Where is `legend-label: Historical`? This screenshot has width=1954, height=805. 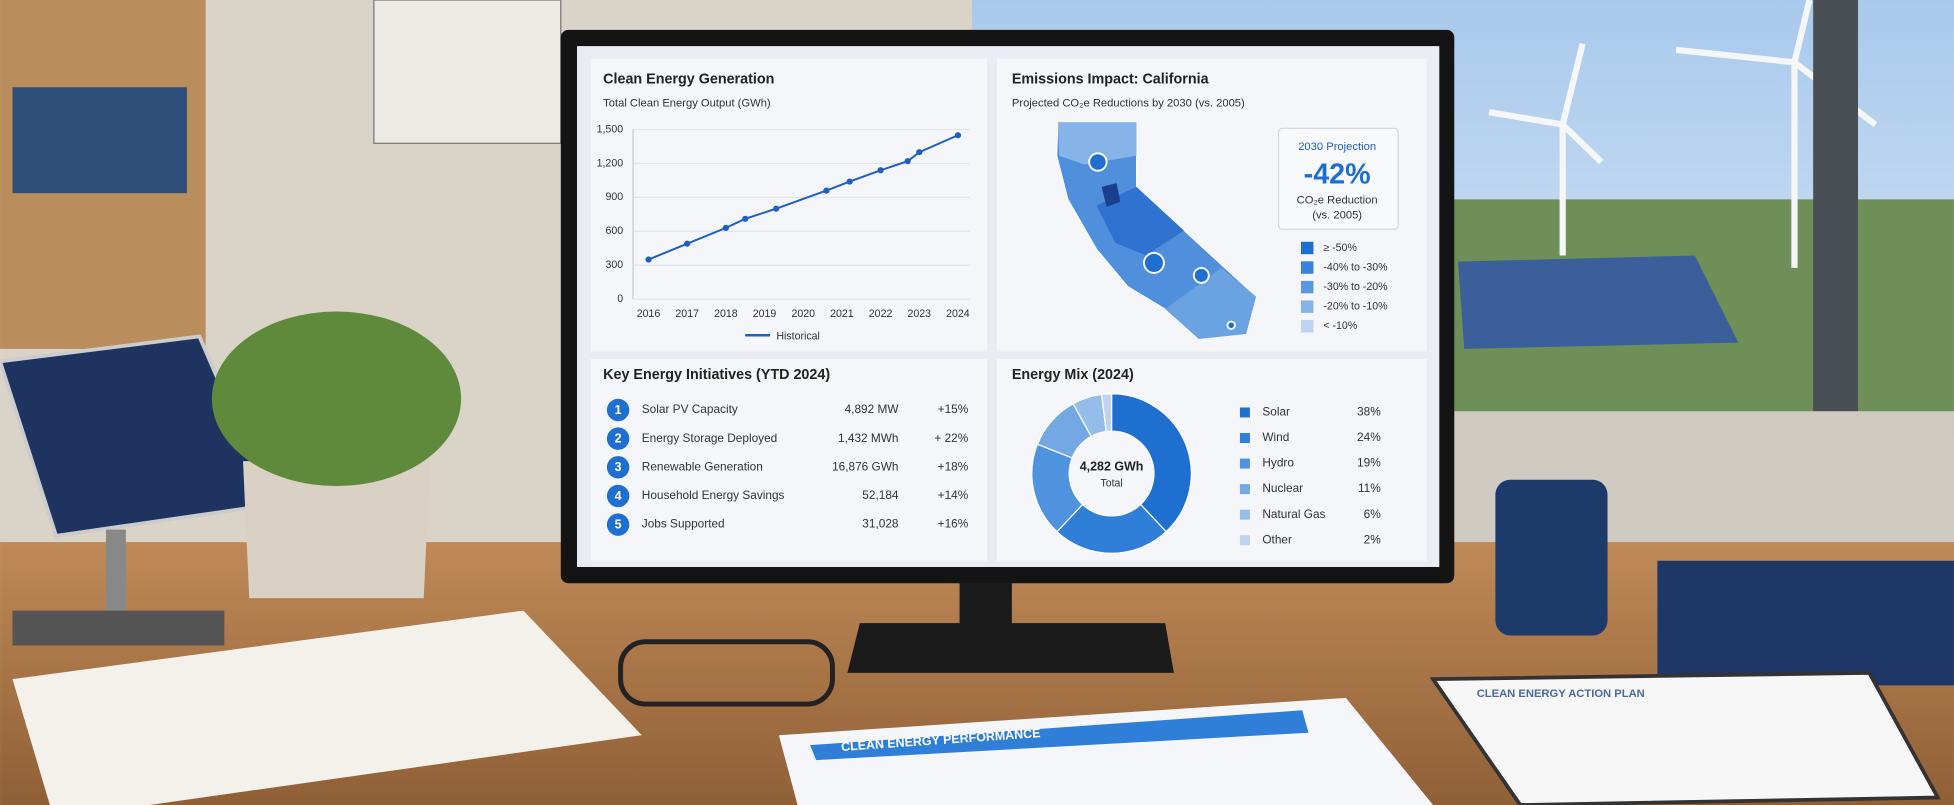
legend-label: Historical is located at coordinates (798, 336).